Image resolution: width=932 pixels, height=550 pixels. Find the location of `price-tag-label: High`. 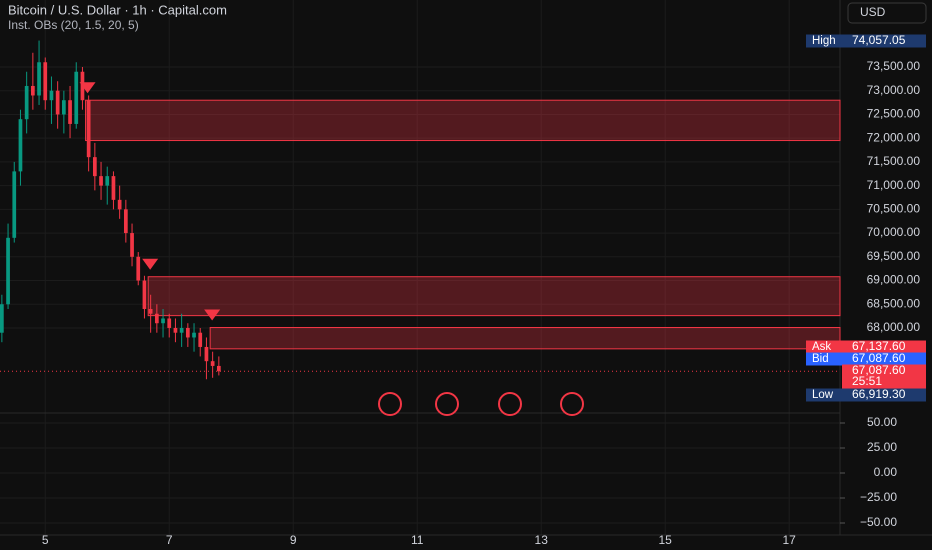

price-tag-label: High is located at coordinates (824, 41).